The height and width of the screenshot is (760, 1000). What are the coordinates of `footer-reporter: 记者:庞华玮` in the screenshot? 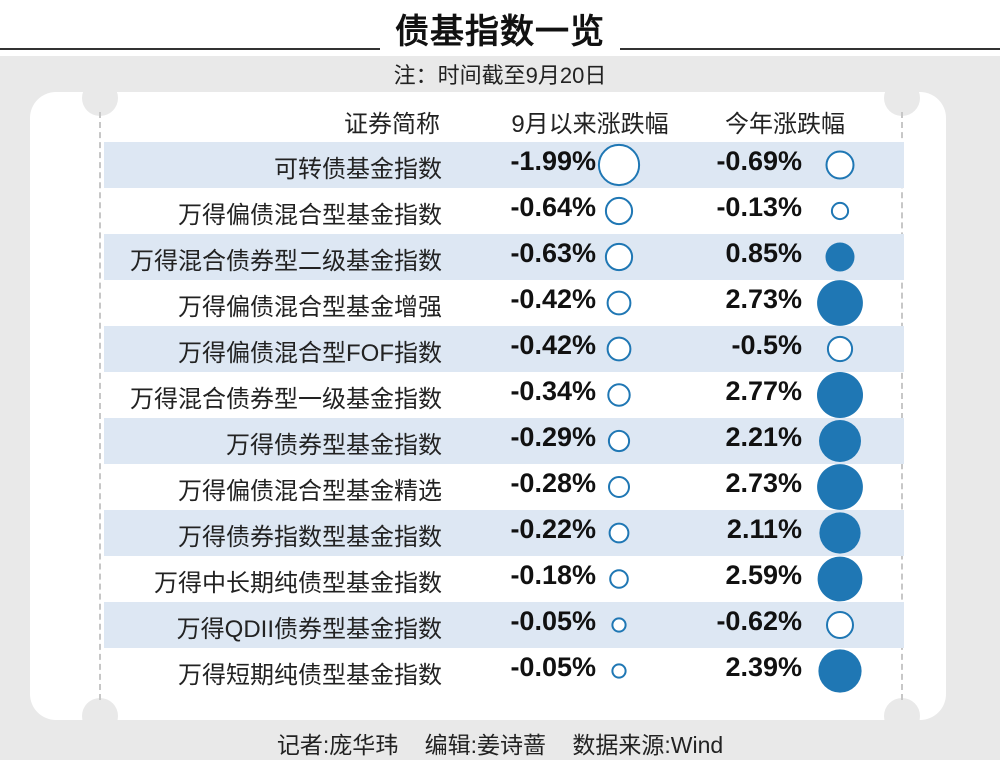 It's located at (337, 745).